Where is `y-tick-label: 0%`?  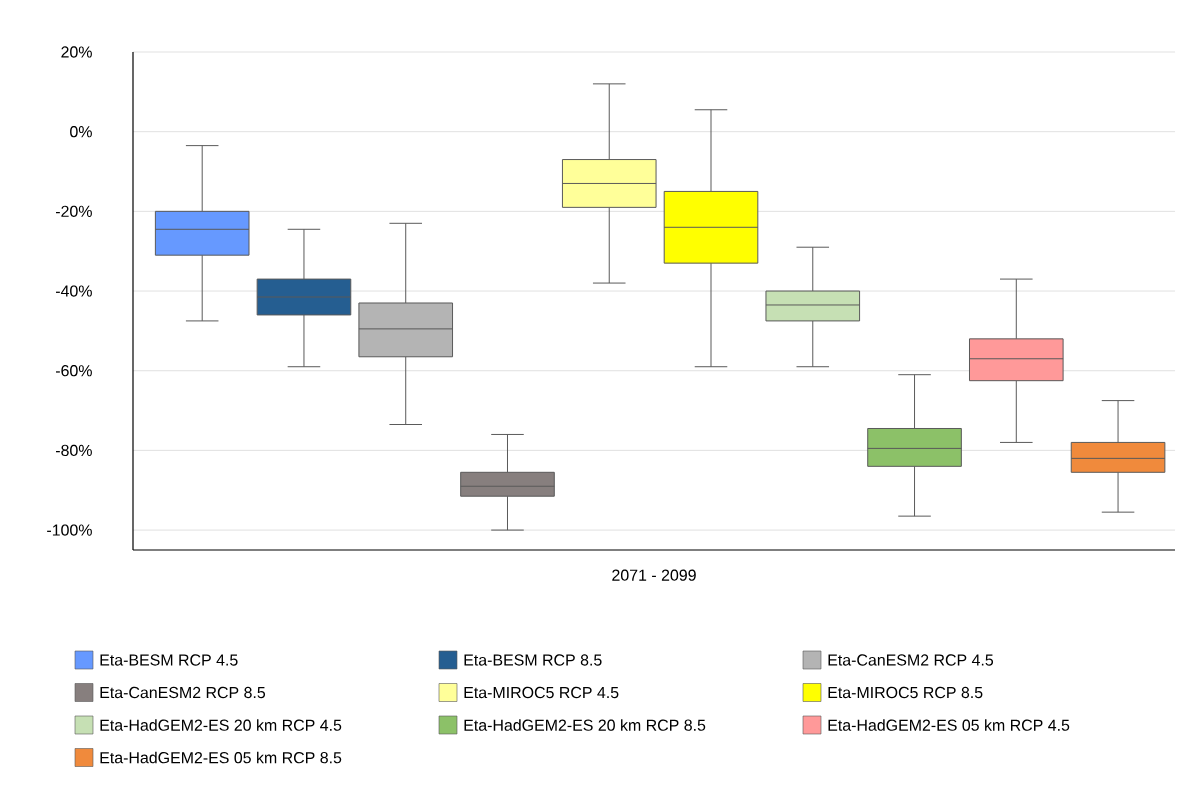 y-tick-label: 0% is located at coordinates (81, 132).